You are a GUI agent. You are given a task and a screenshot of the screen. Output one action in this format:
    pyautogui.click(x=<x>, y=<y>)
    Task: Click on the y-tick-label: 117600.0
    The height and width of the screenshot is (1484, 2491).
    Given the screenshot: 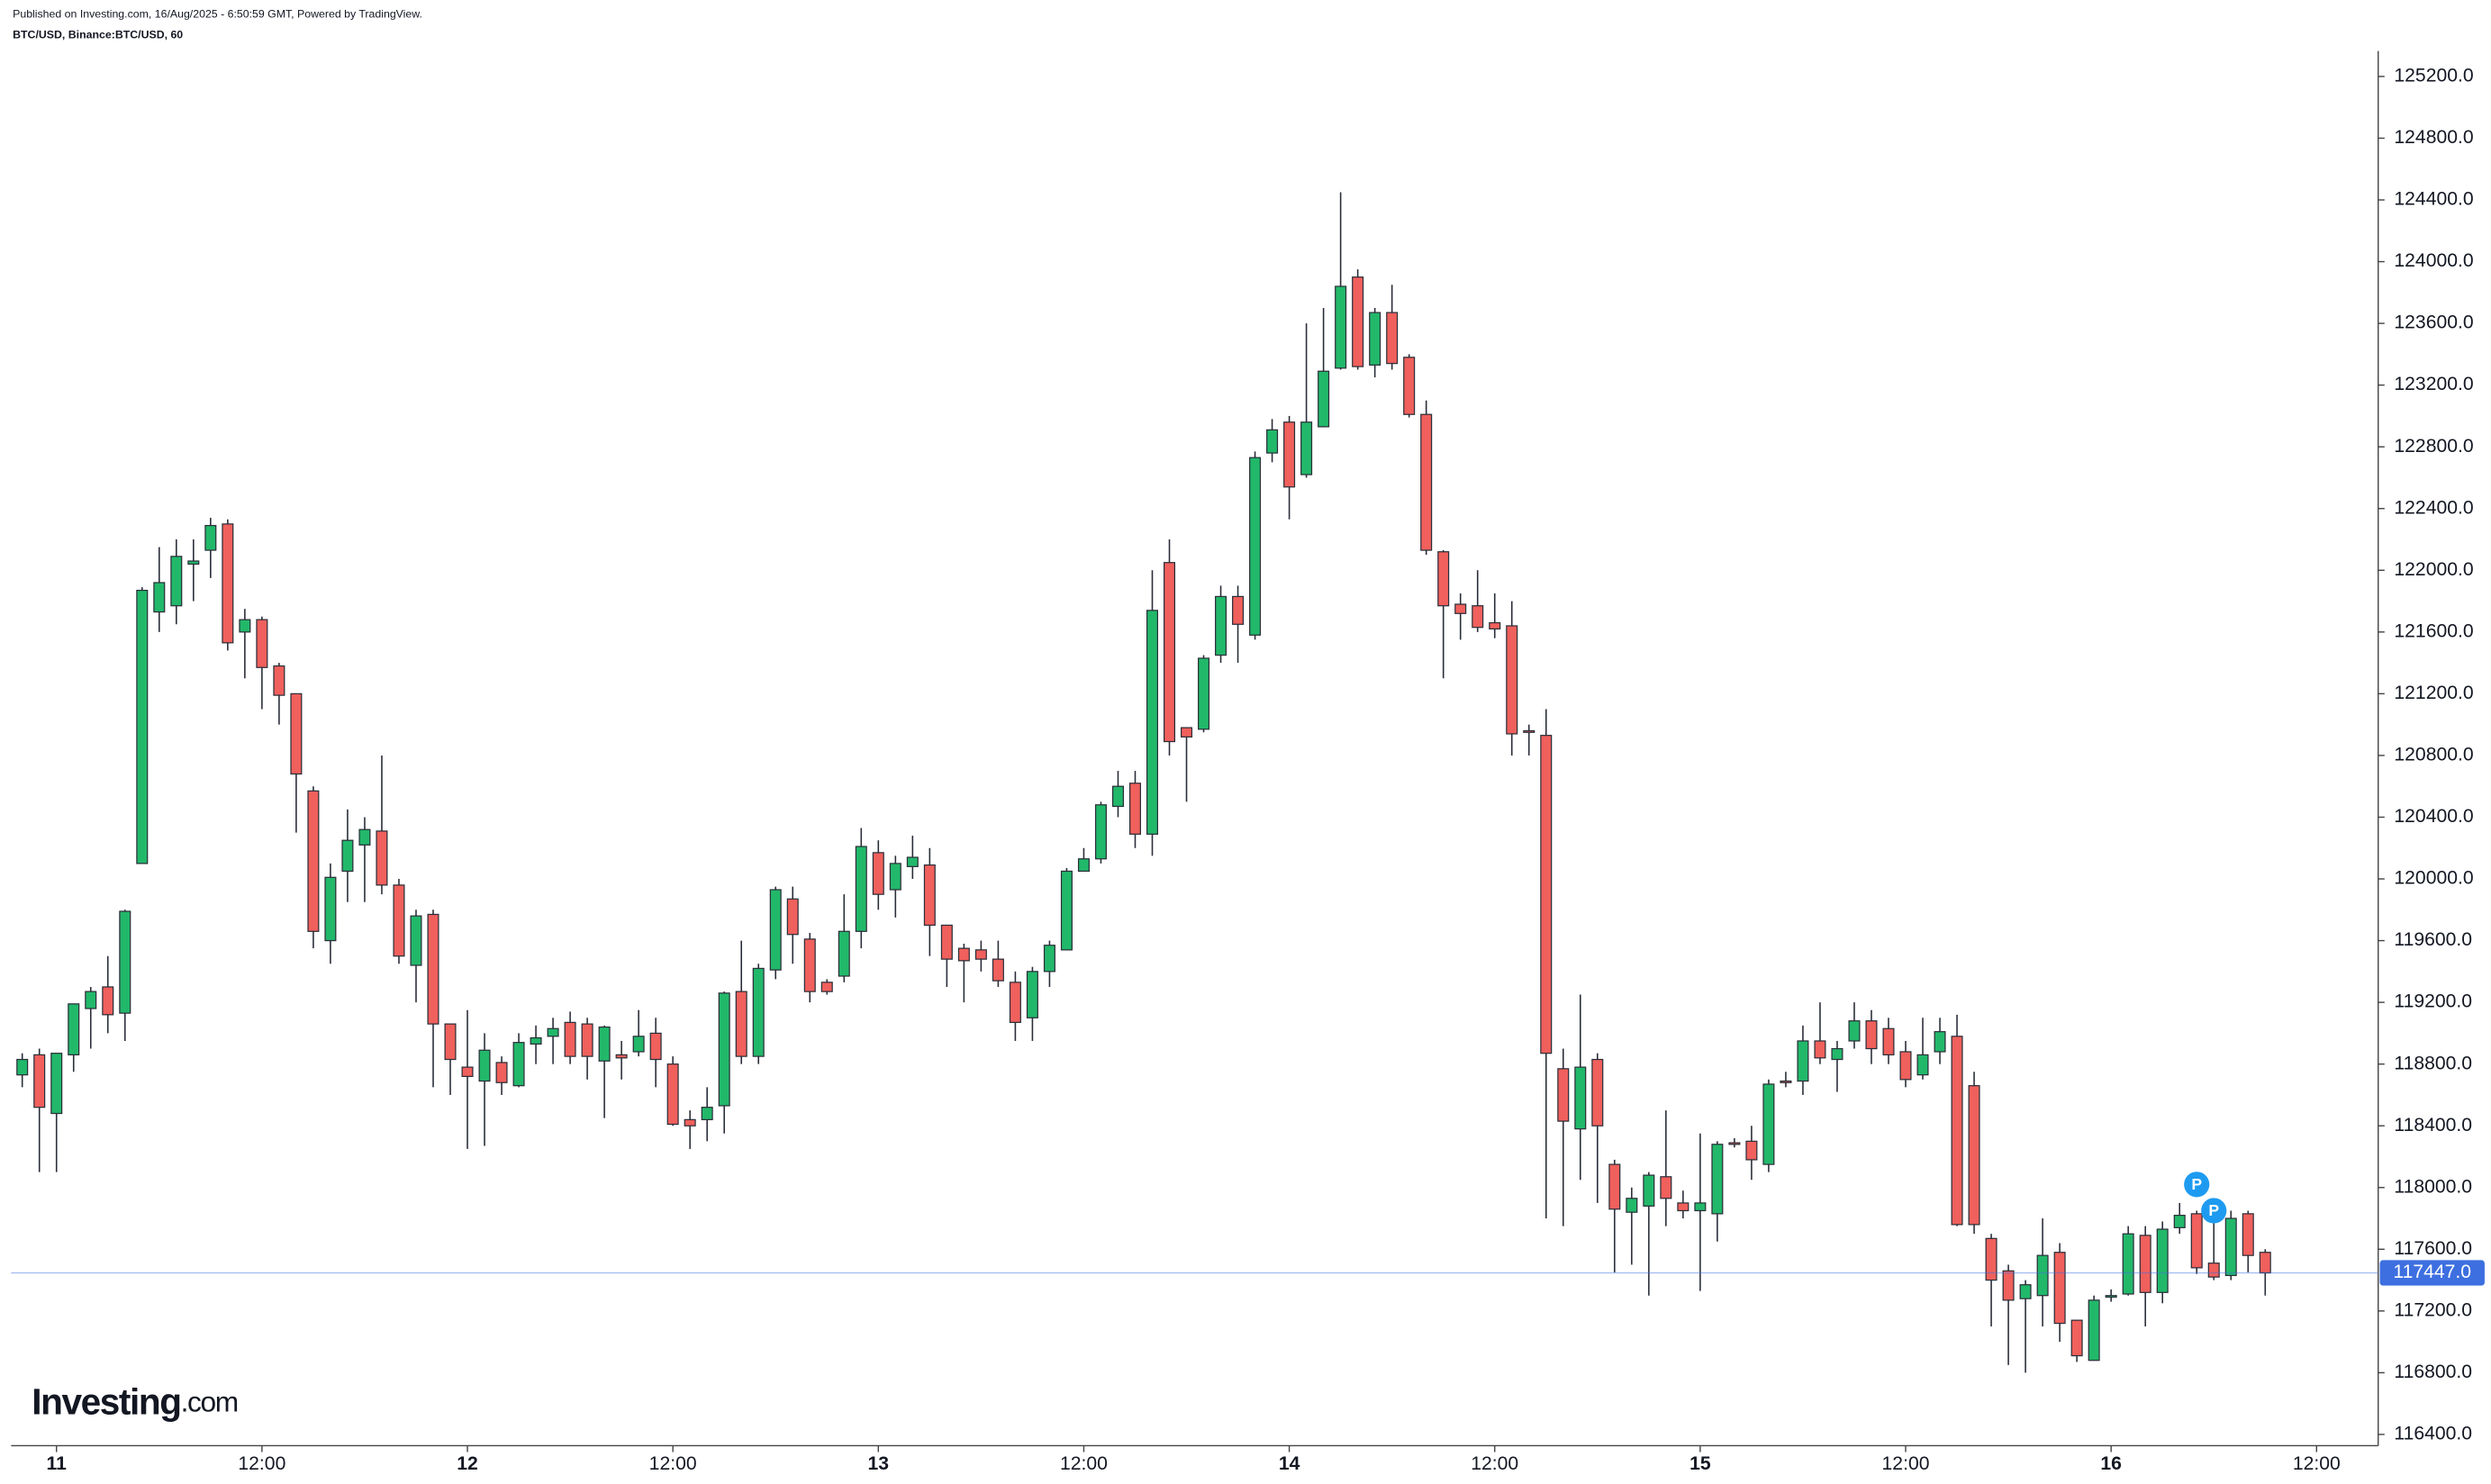 What is the action you would take?
    pyautogui.click(x=2433, y=1248)
    